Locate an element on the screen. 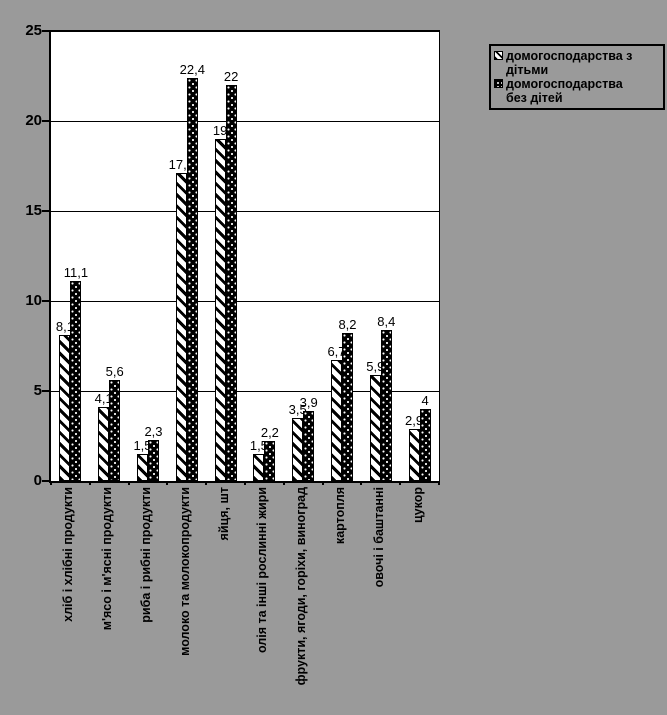 This screenshot has width=667, height=715. category-label: олія та інші рослинні жири is located at coordinates (262, 570).